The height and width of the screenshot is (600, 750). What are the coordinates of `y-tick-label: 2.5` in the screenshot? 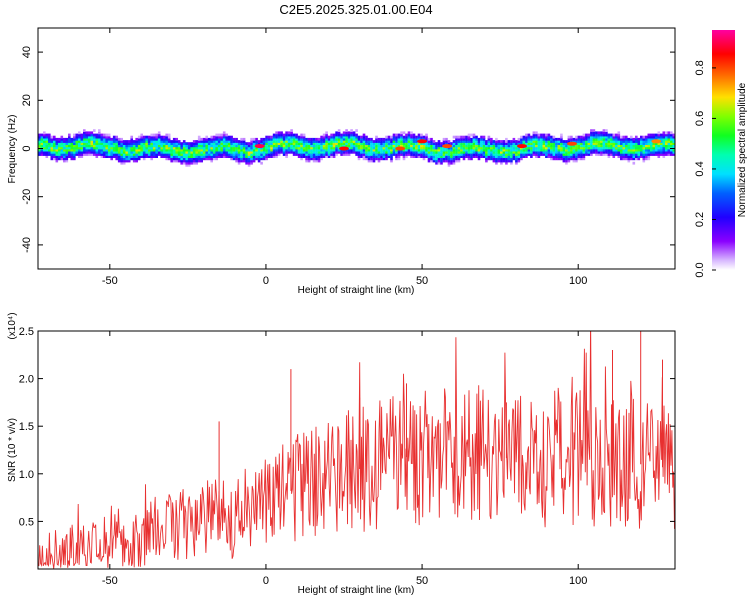 It's located at (26, 332).